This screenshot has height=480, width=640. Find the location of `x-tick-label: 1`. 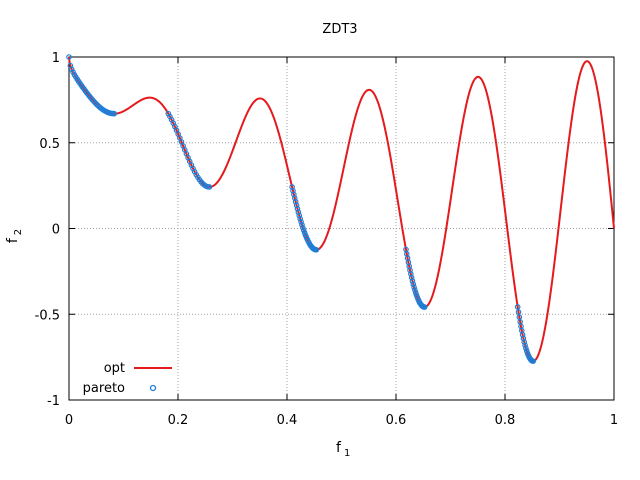

x-tick-label: 1 is located at coordinates (614, 420).